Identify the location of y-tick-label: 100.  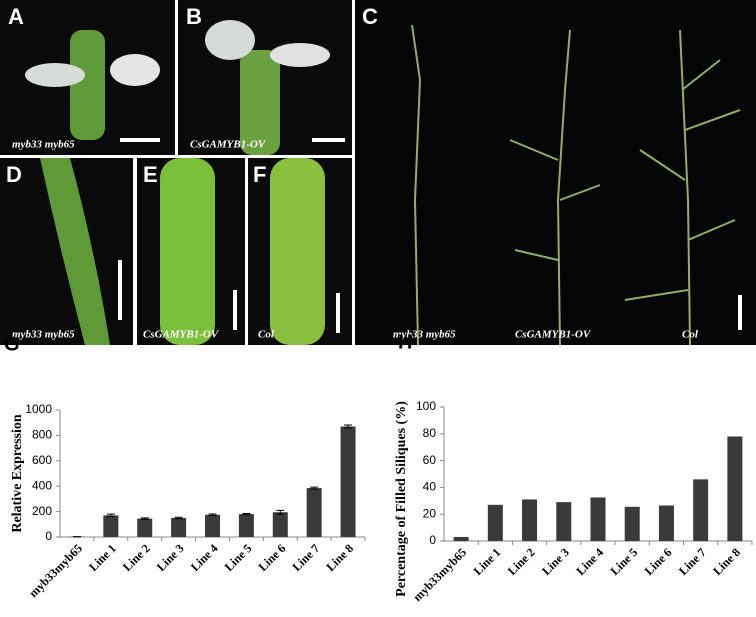
(426, 406).